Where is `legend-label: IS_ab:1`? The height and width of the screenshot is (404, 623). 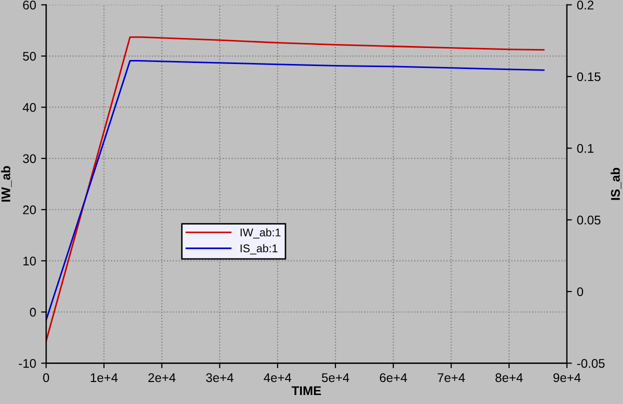 legend-label: IS_ab:1 is located at coordinates (259, 249).